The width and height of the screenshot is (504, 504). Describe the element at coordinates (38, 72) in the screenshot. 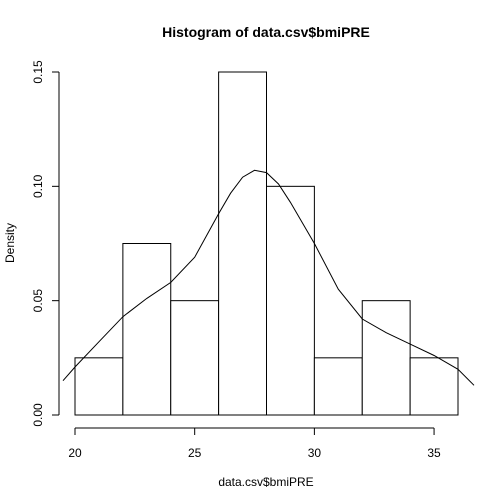

I see `y-tick-label-3: 0.15` at that location.